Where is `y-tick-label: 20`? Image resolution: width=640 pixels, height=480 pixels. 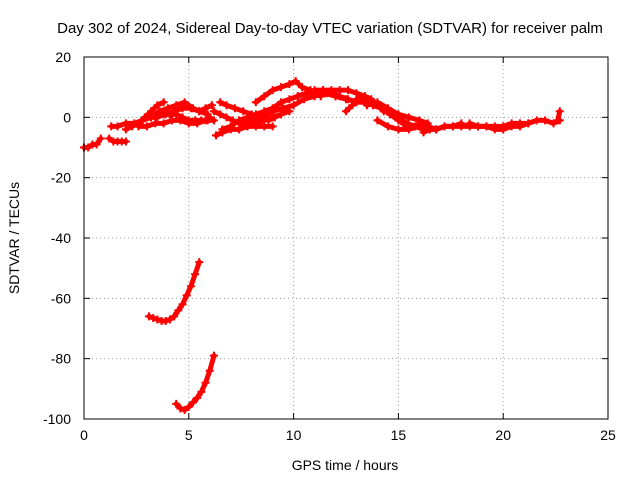 y-tick-label: 20 is located at coordinates (63, 57).